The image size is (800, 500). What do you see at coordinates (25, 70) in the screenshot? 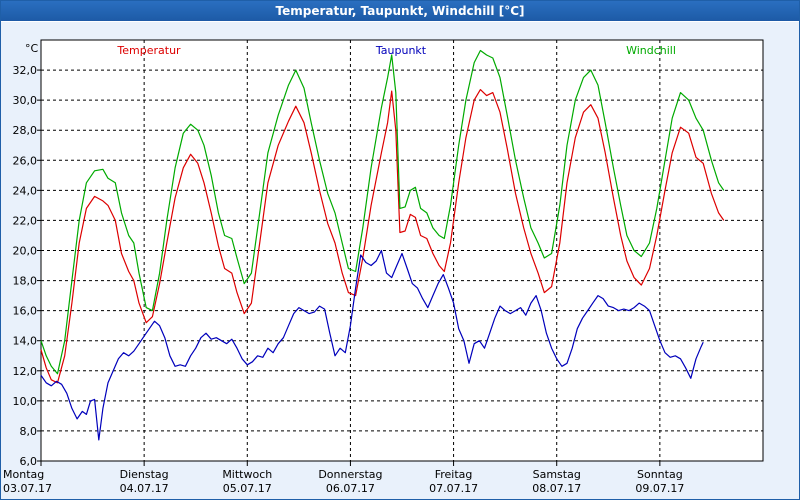
I see `y-tick-label: 32,0` at bounding box center [25, 70].